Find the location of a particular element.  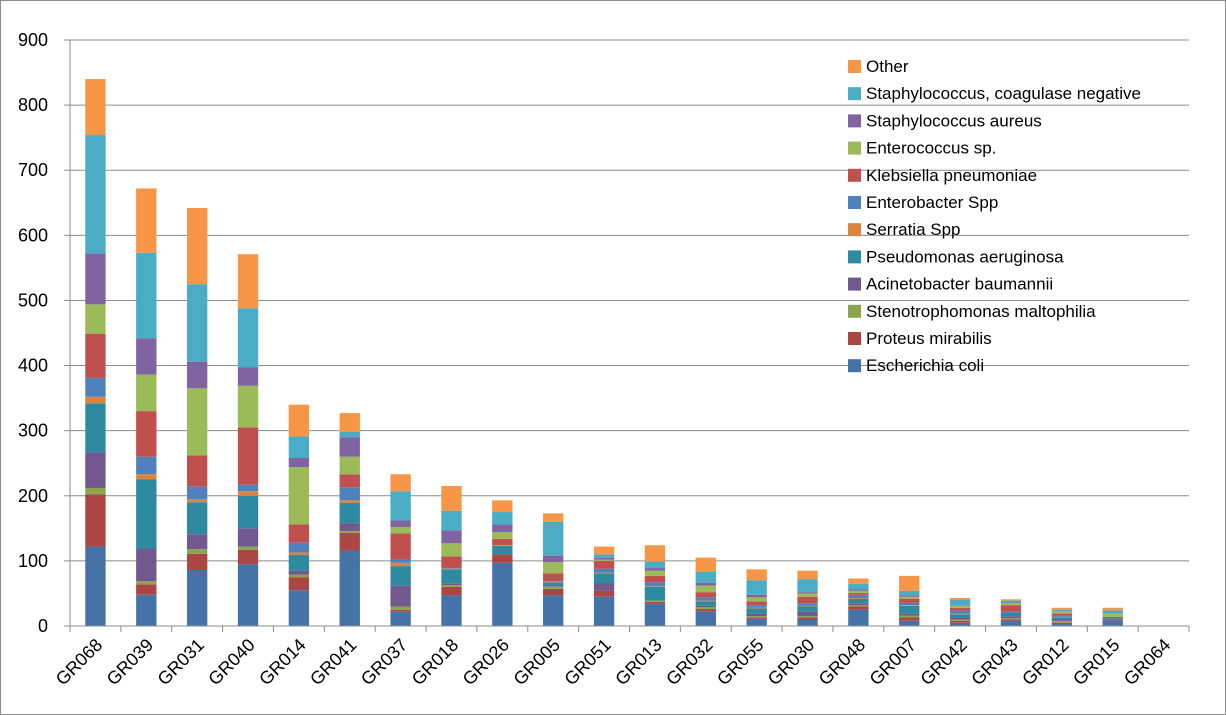

x-tick-label: GR015 is located at coordinates (1096, 662).